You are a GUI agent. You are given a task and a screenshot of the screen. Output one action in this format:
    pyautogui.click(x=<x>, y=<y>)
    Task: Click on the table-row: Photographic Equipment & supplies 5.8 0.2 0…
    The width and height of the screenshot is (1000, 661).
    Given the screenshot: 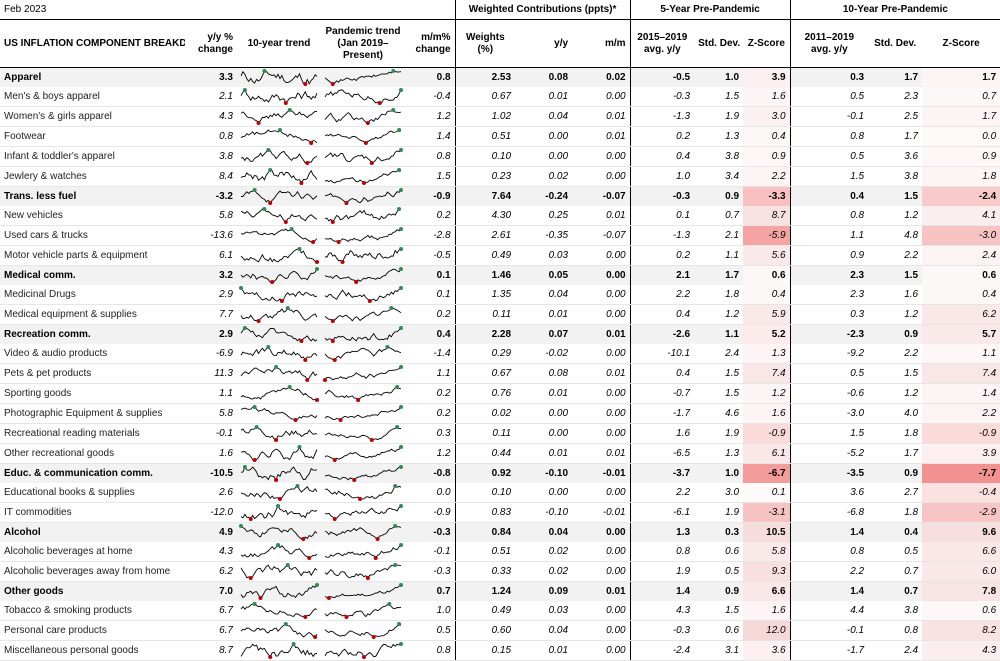 What is the action you would take?
    pyautogui.click(x=500, y=413)
    